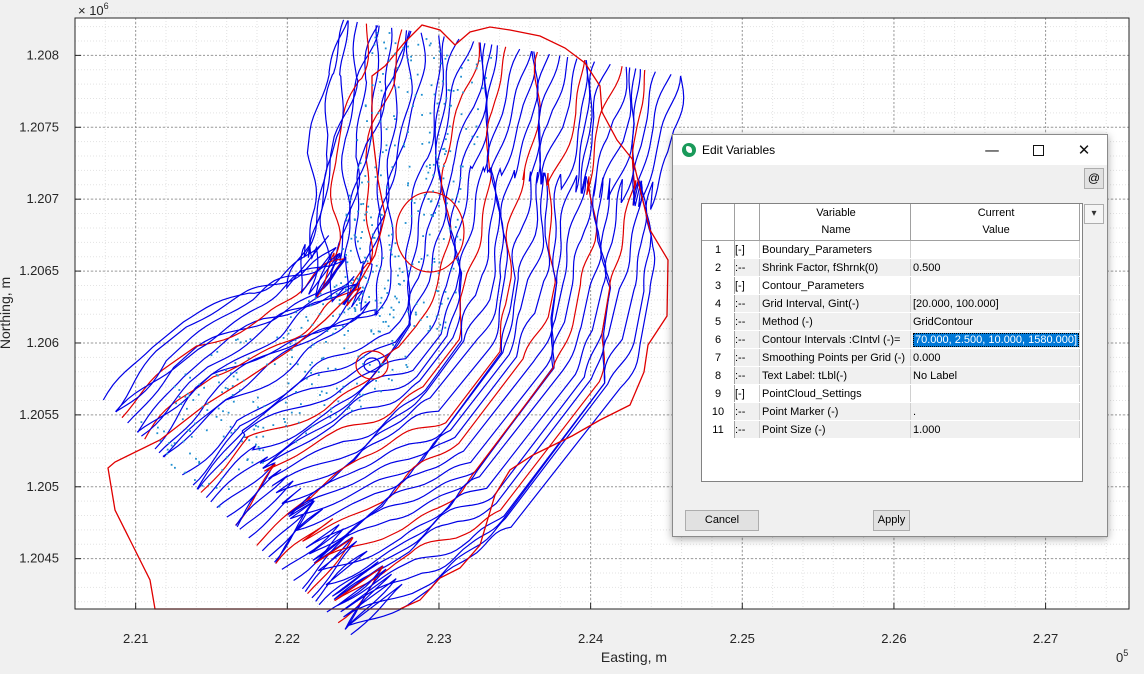  Describe the element at coordinates (891, 249) in the screenshot. I see `table-row: 1 [-] Boundary_Parameters` at that location.